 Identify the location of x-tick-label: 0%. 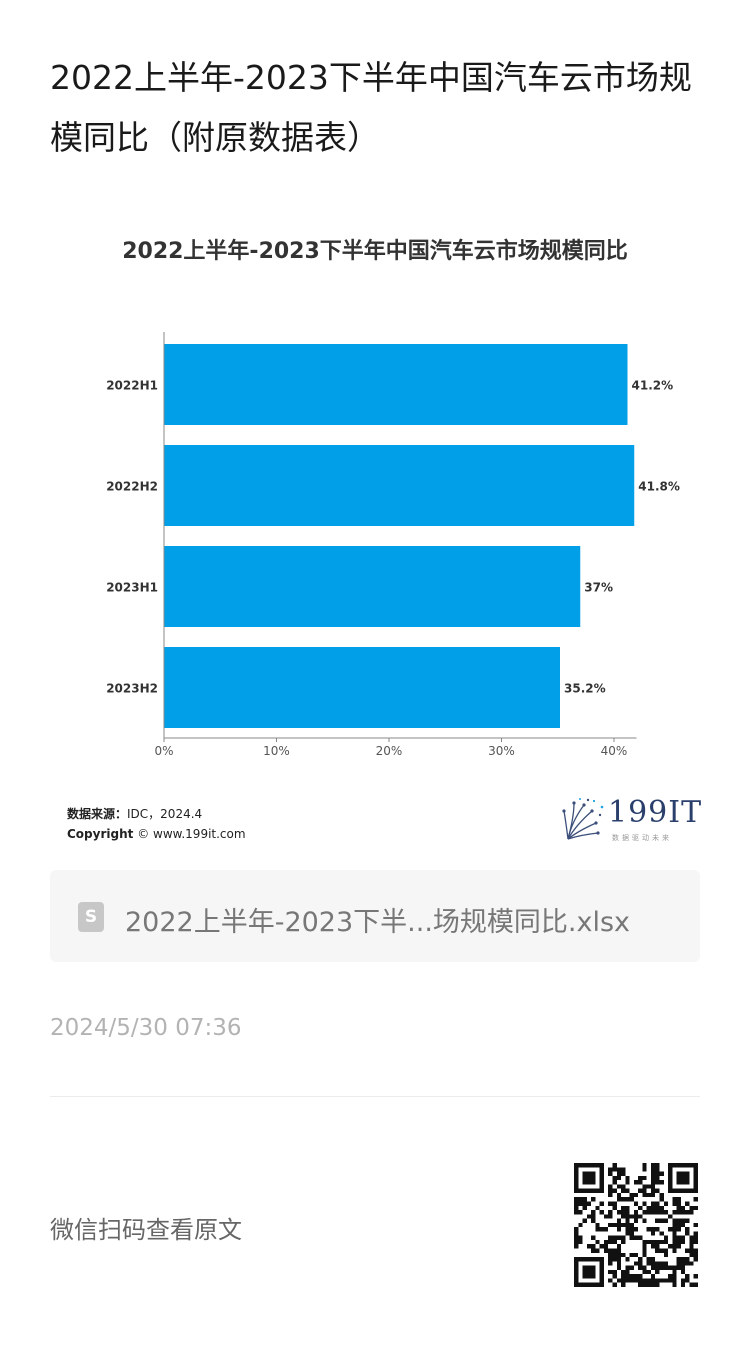
(163, 751).